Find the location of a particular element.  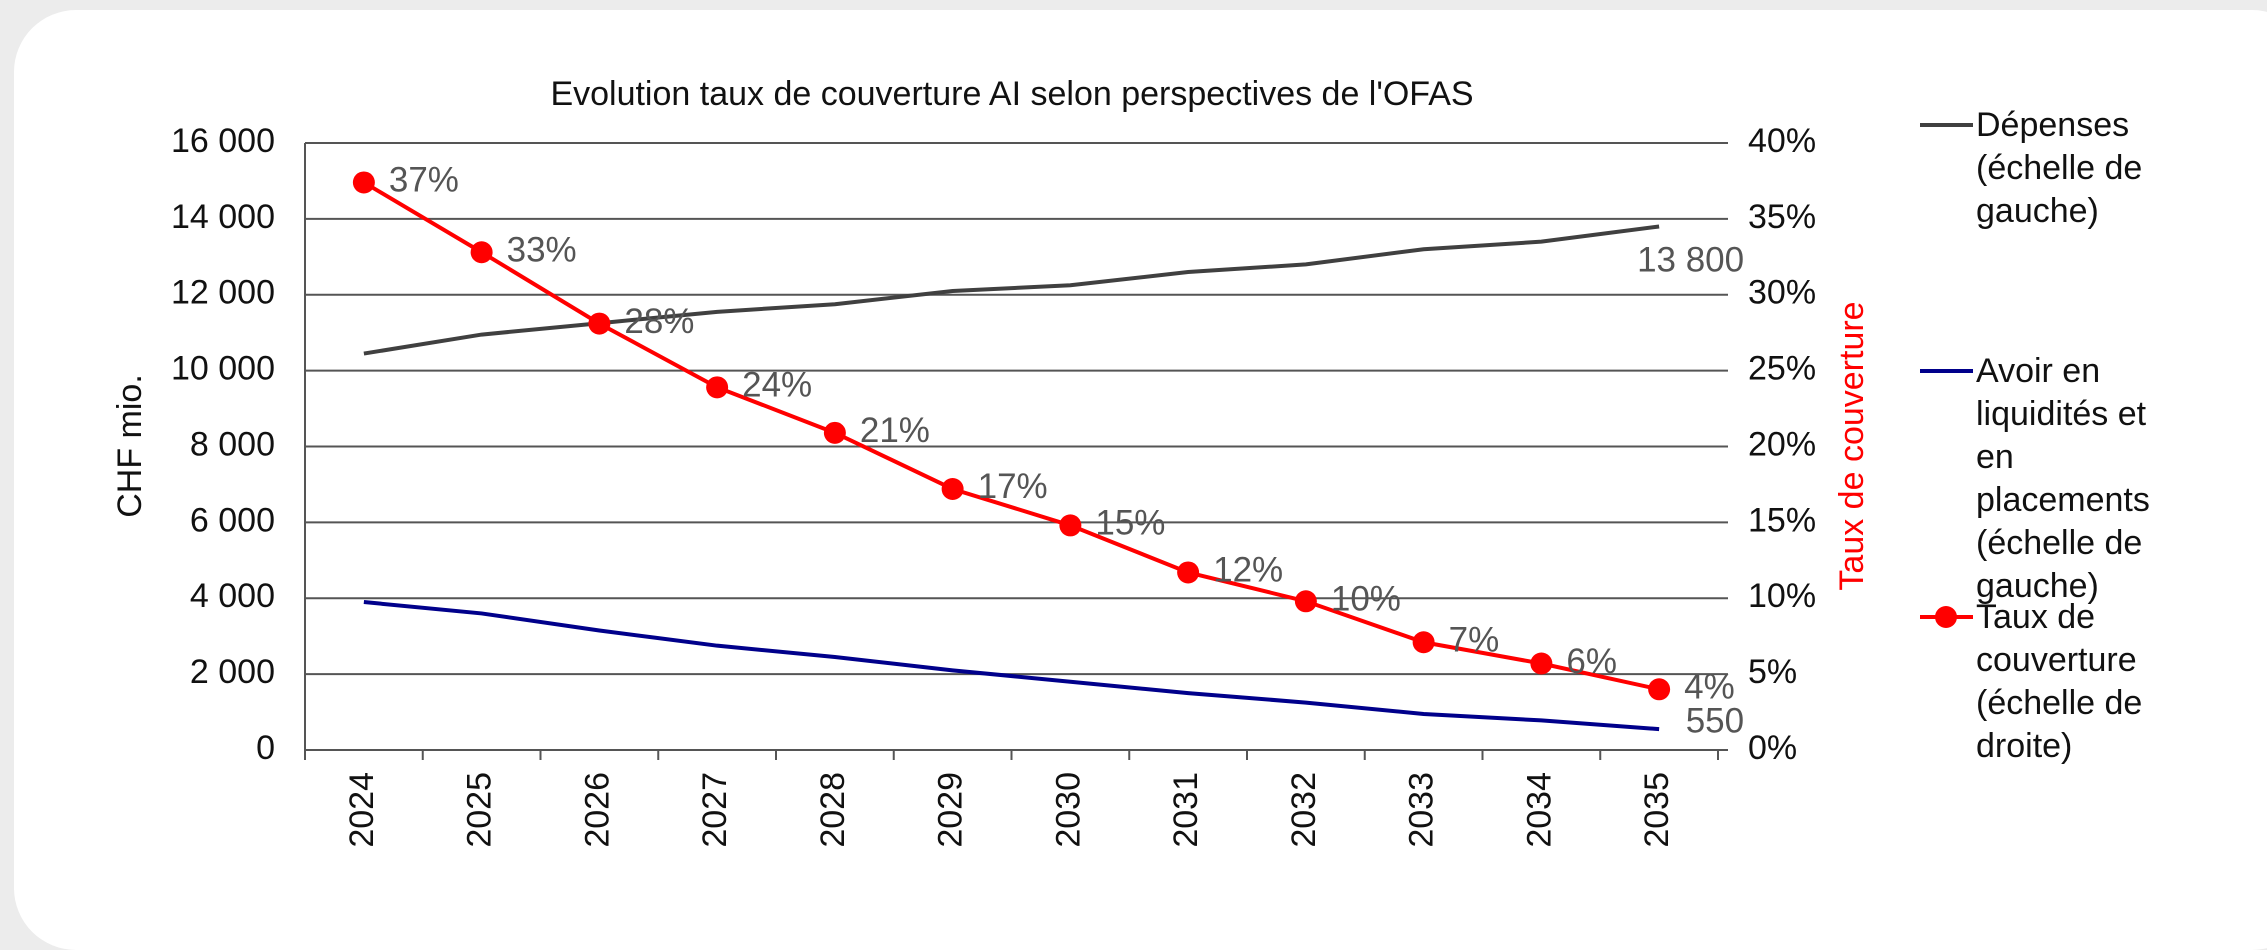

x-tick-label: 2035 is located at coordinates (1657, 810).